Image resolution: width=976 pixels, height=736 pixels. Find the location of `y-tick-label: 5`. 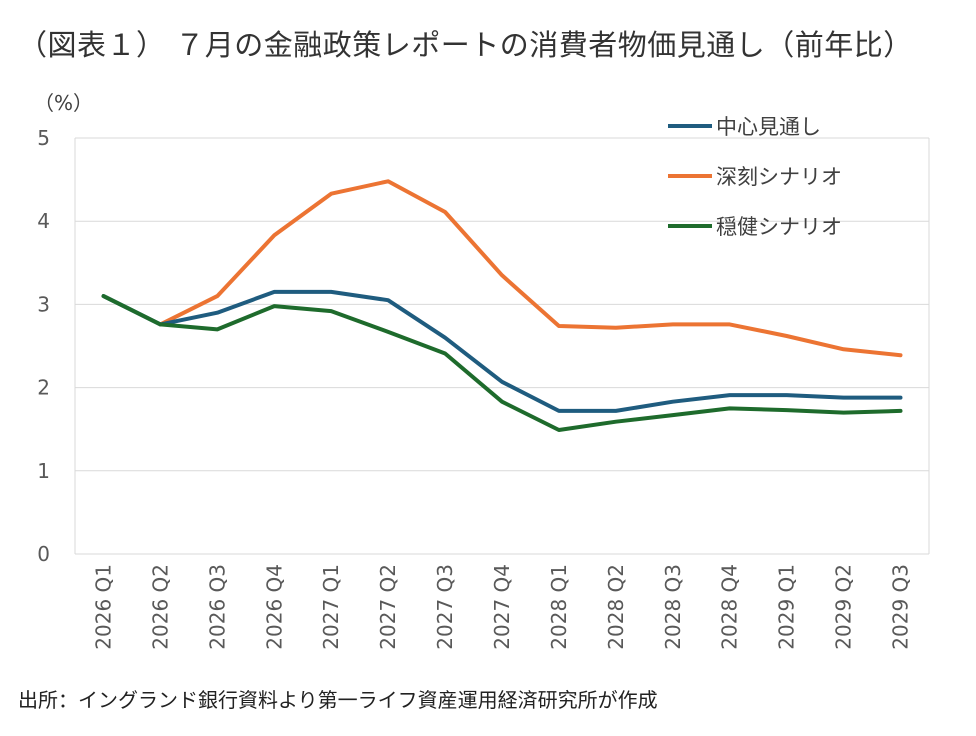

y-tick-label: 5 is located at coordinates (43, 138).